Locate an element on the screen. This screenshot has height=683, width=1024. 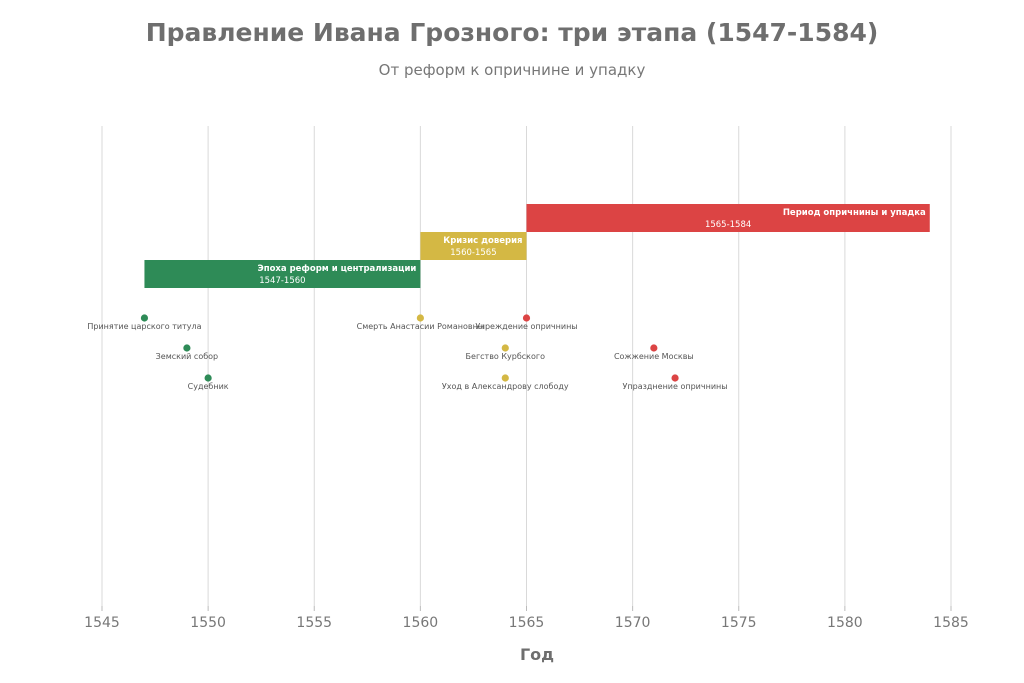
event-label: Смерть Анастасии Романовны is located at coordinates (421, 326).